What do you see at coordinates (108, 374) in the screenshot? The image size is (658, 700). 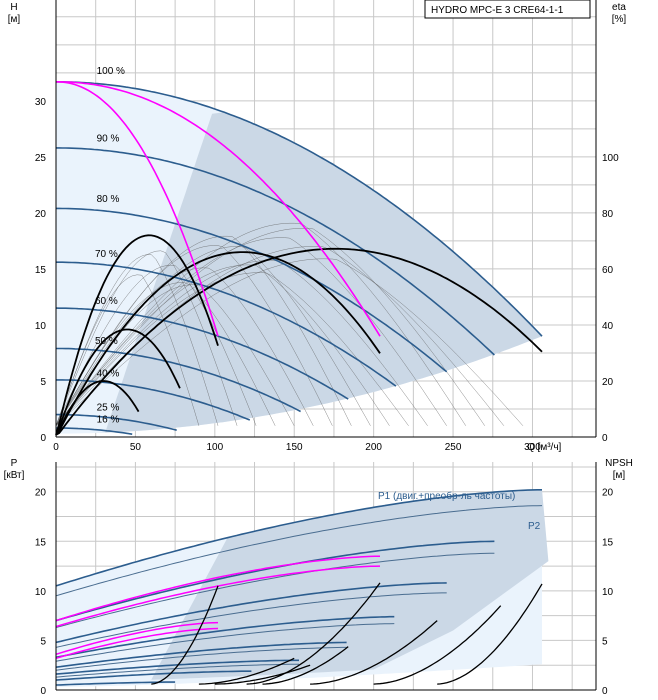 I see `speed-label: 40 %` at bounding box center [108, 374].